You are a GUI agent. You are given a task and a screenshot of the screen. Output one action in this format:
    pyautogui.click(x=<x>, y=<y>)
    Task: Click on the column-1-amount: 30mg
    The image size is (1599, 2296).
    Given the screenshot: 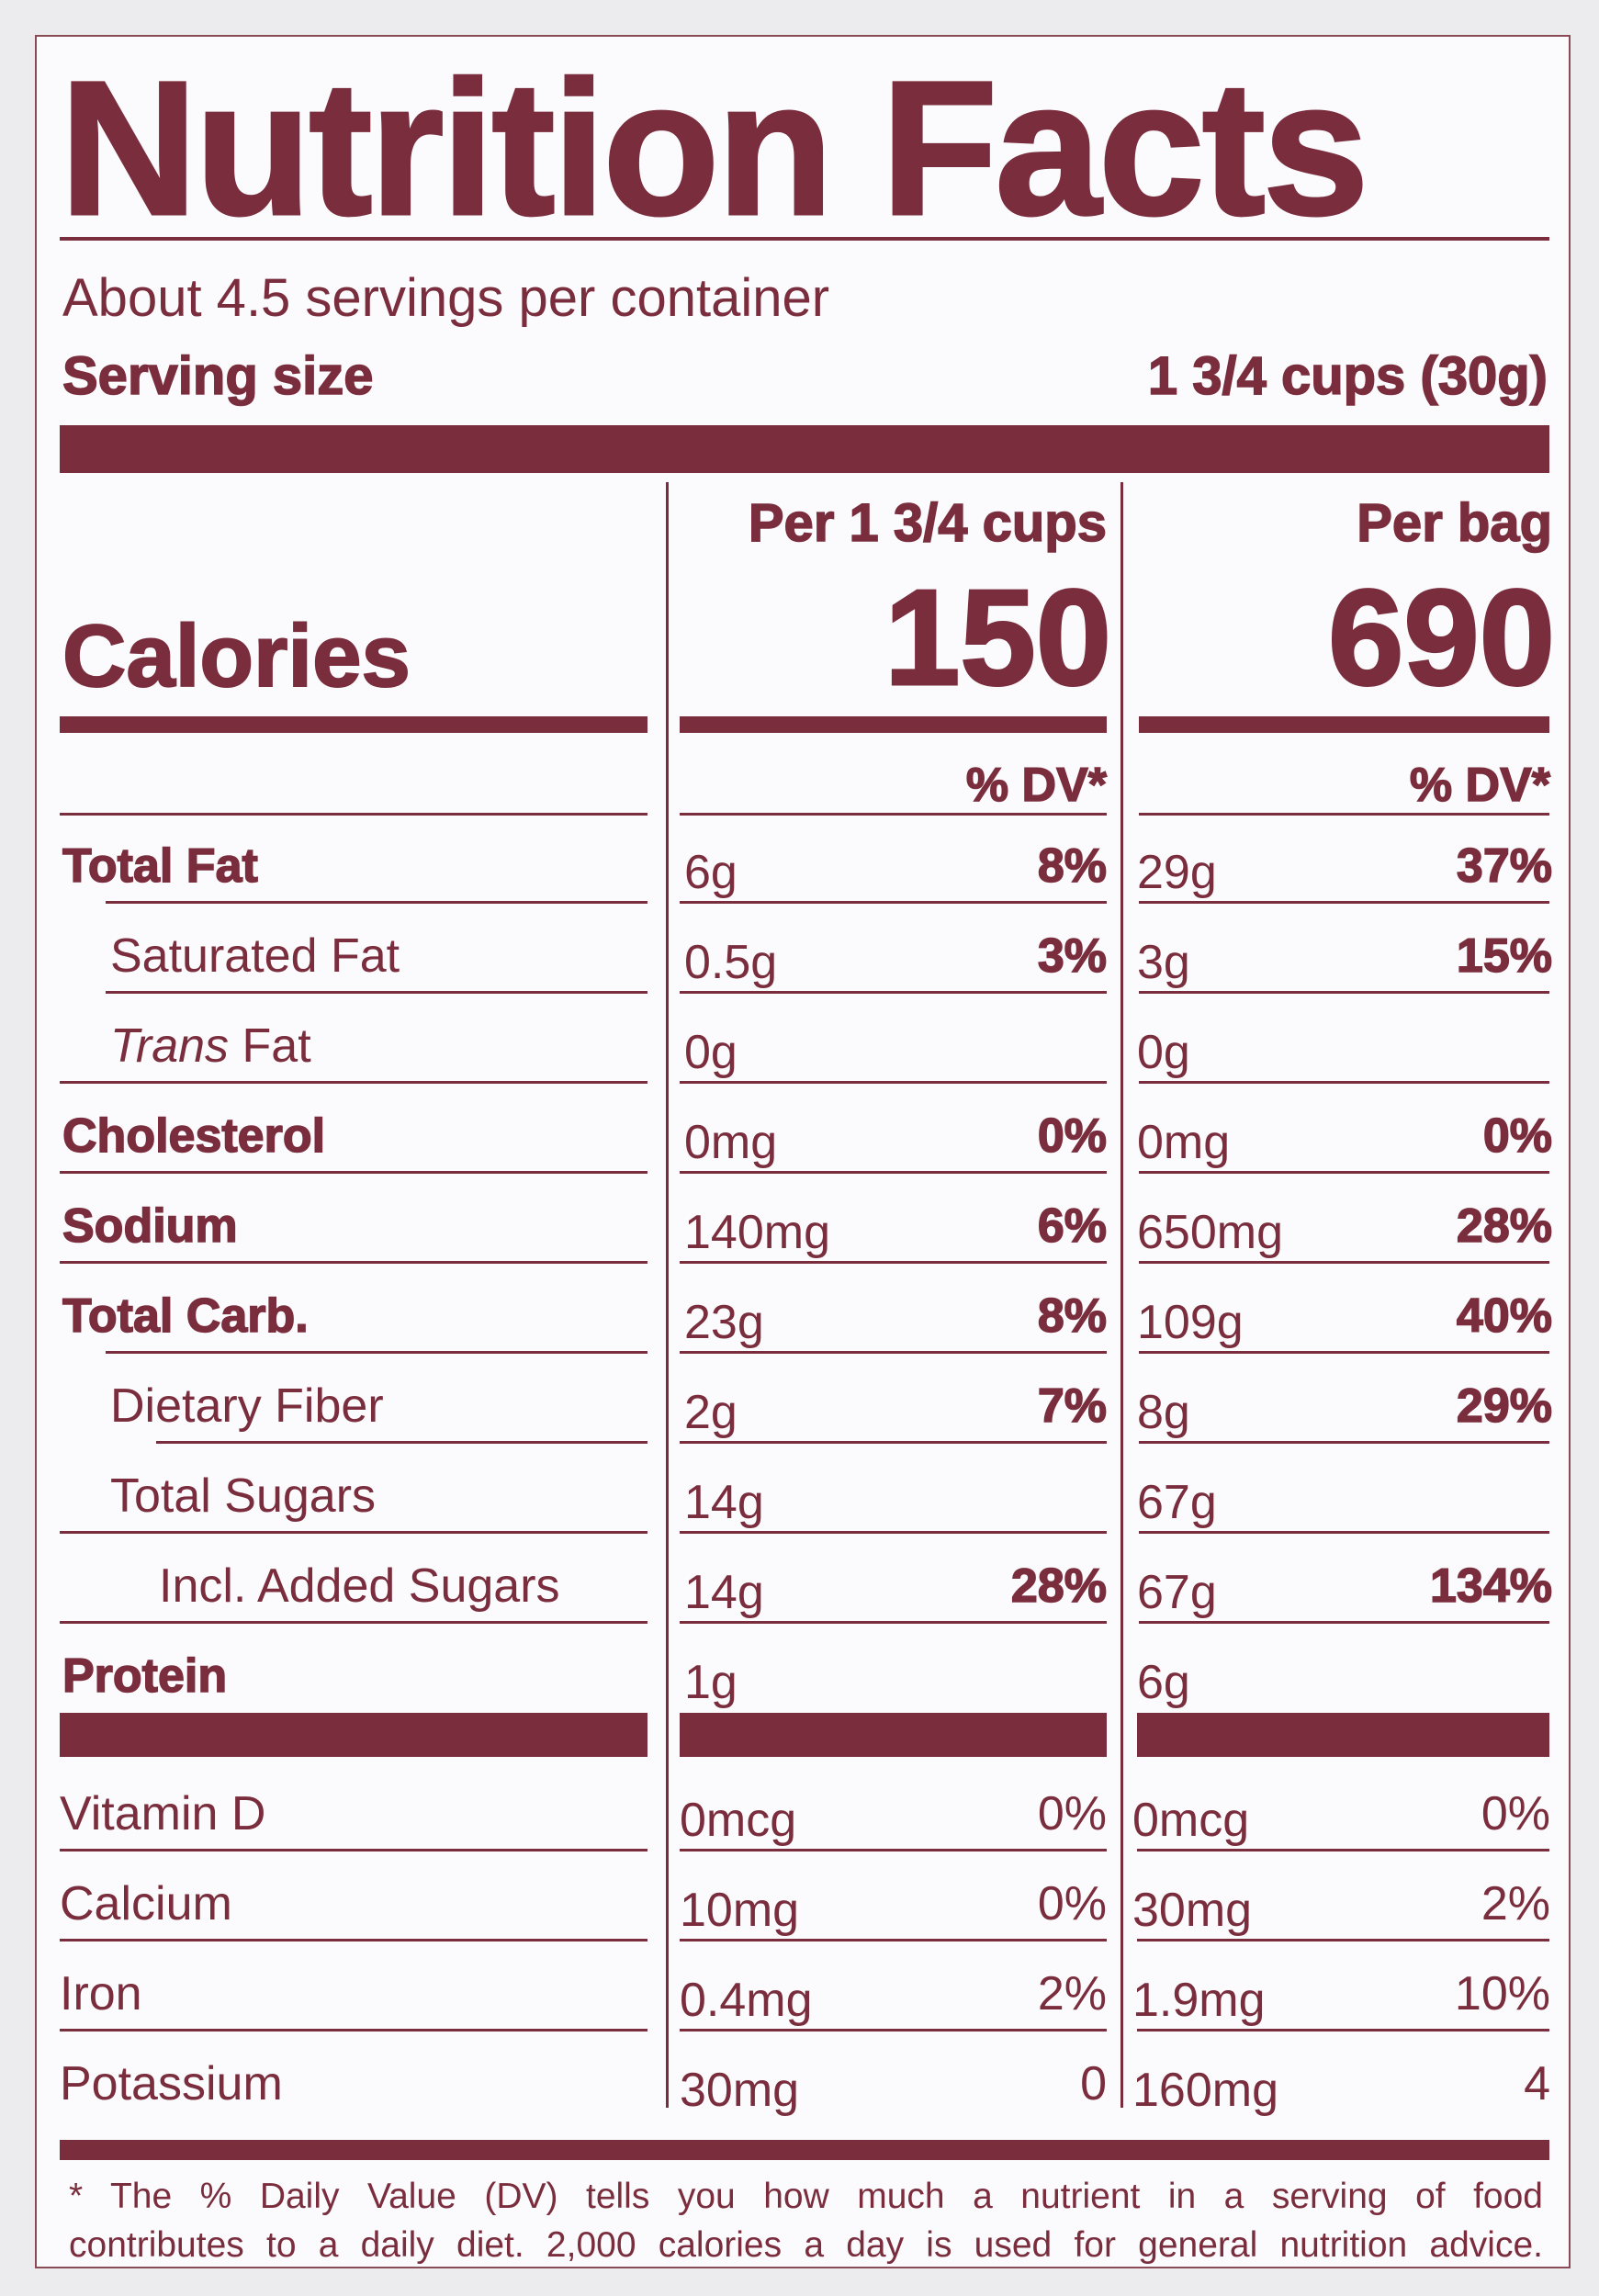 What is the action you would take?
    pyautogui.click(x=740, y=2090)
    